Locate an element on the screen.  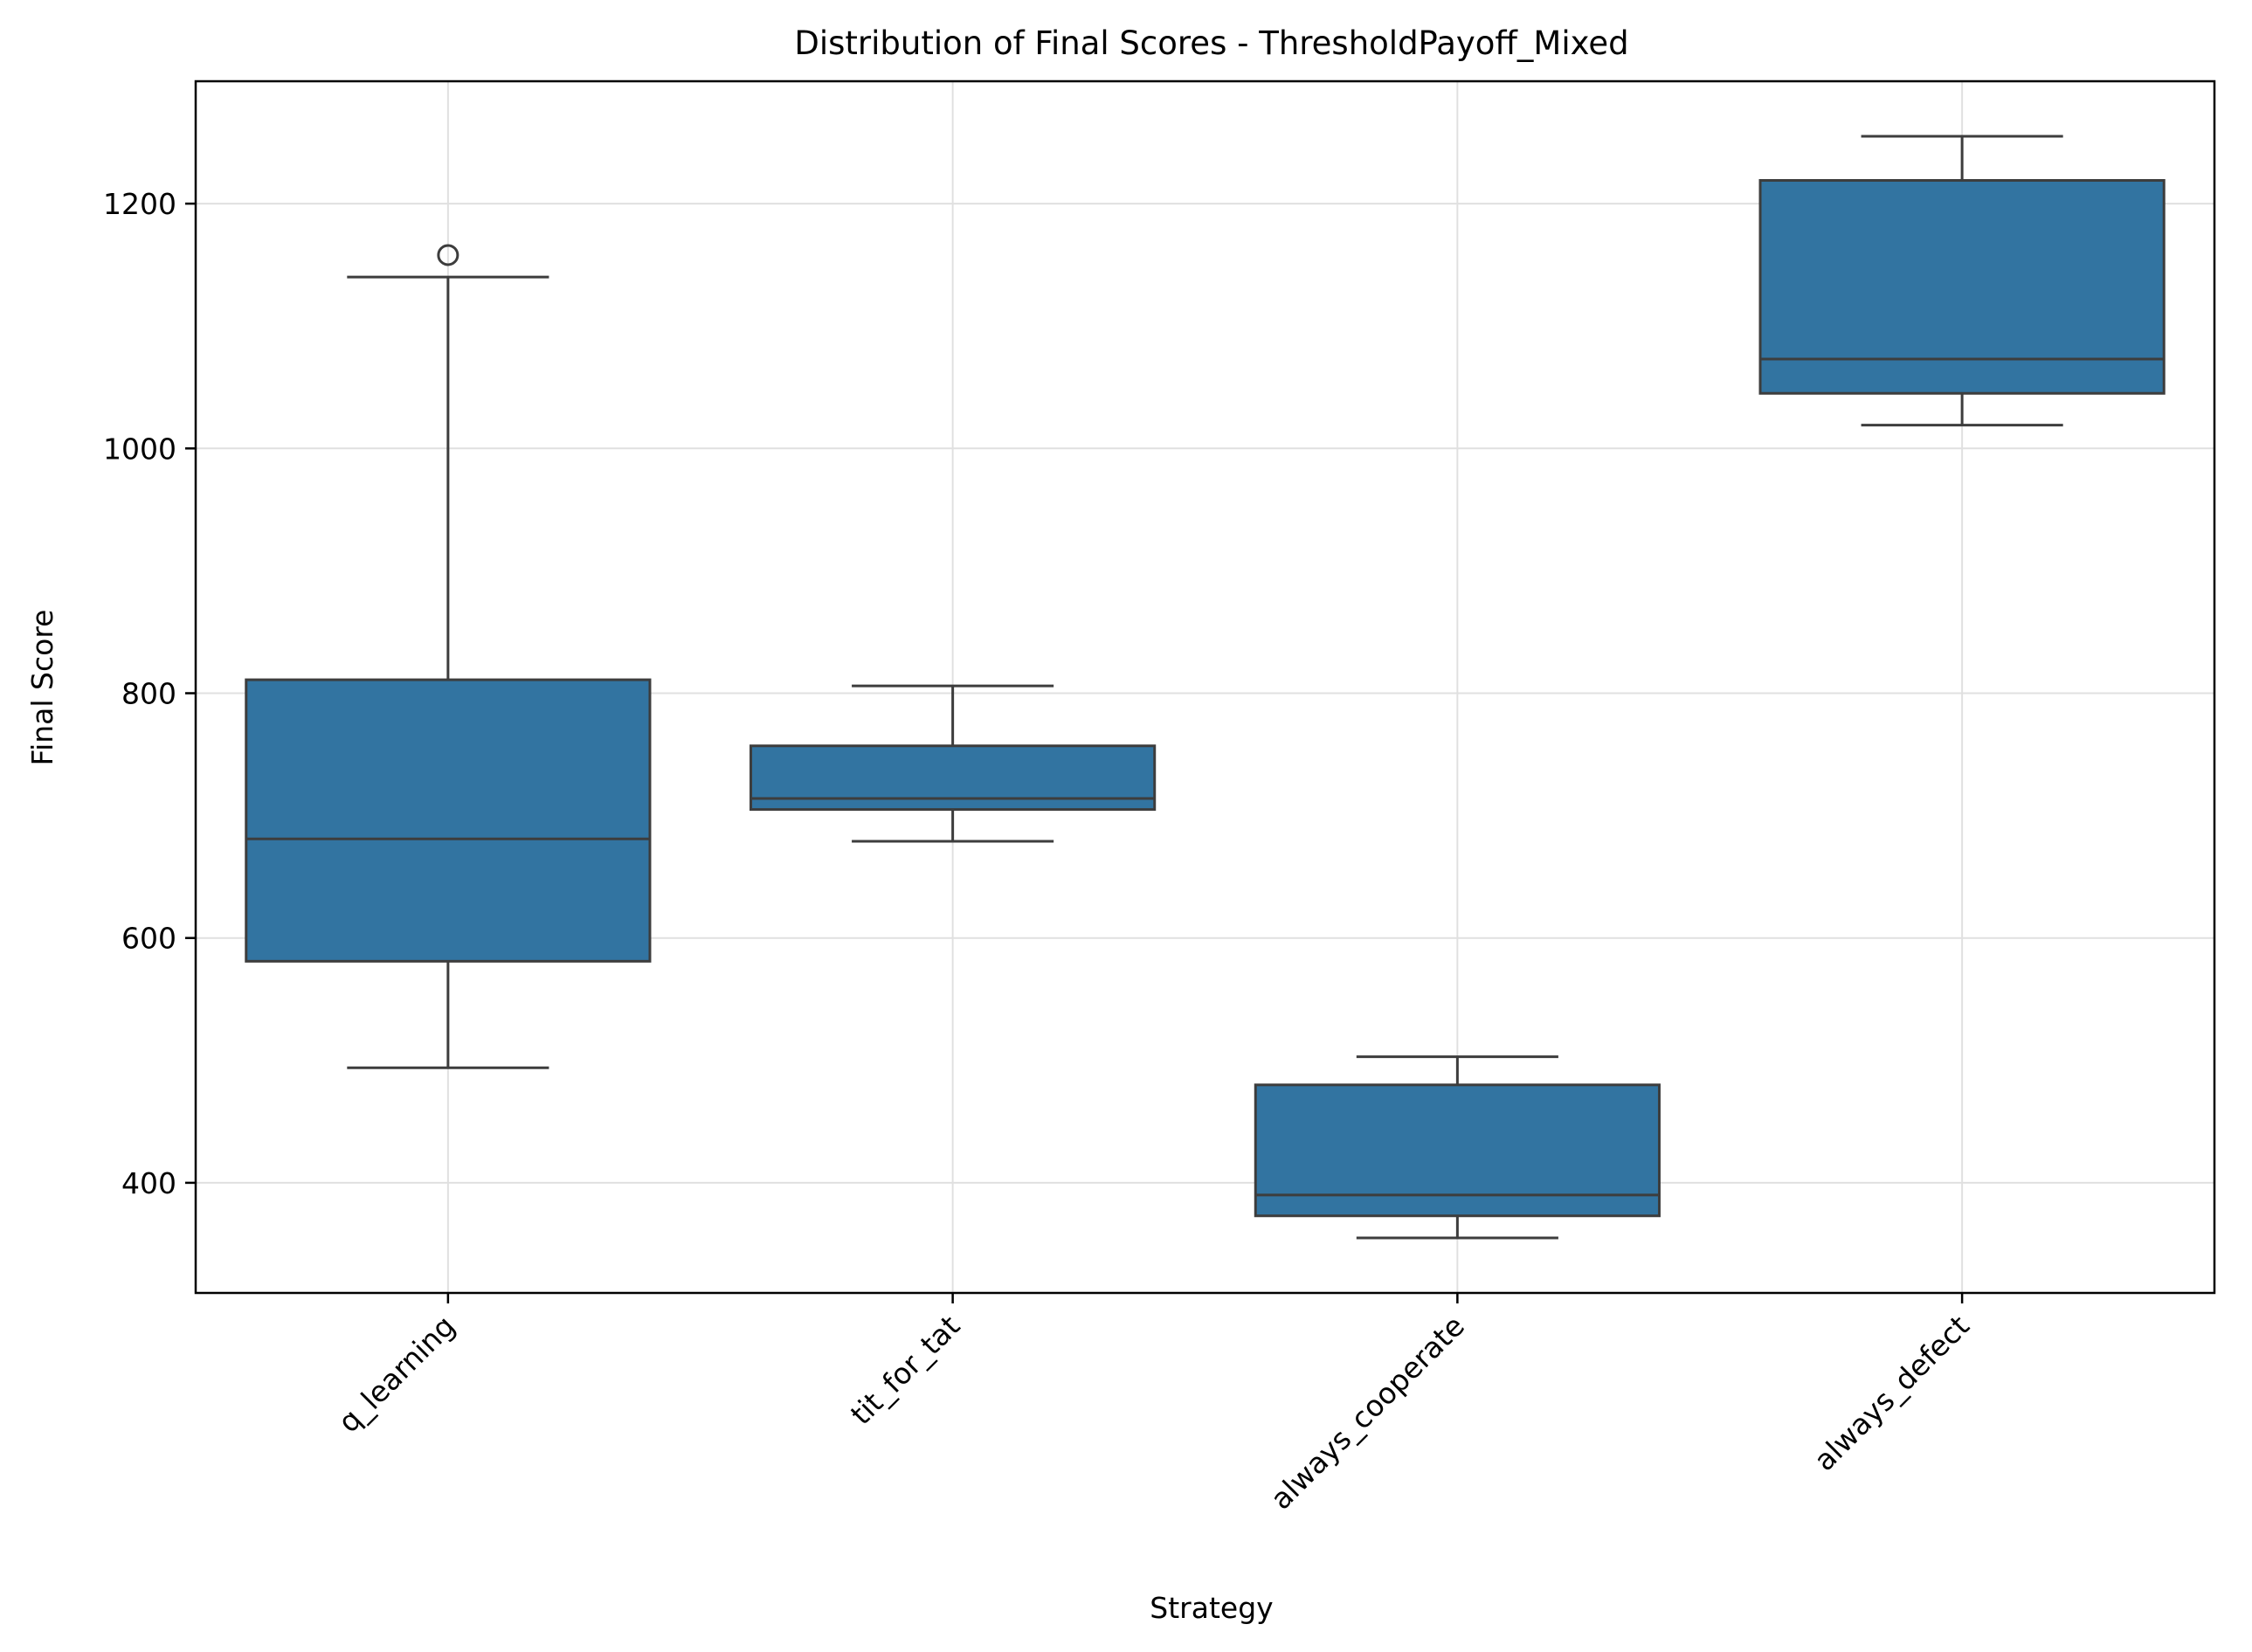
box-group-q-learning is located at coordinates (448, 656).